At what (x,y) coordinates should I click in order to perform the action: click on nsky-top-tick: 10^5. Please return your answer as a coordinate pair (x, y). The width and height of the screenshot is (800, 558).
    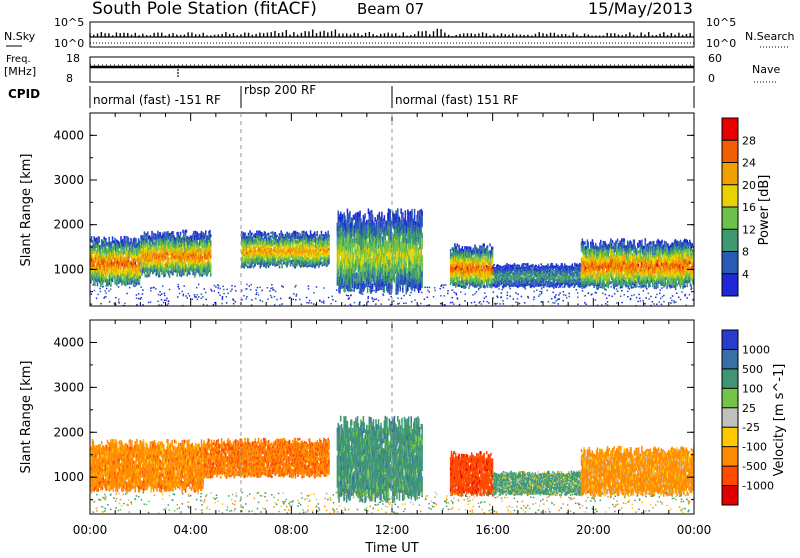
    Looking at the image, I should click on (69, 22).